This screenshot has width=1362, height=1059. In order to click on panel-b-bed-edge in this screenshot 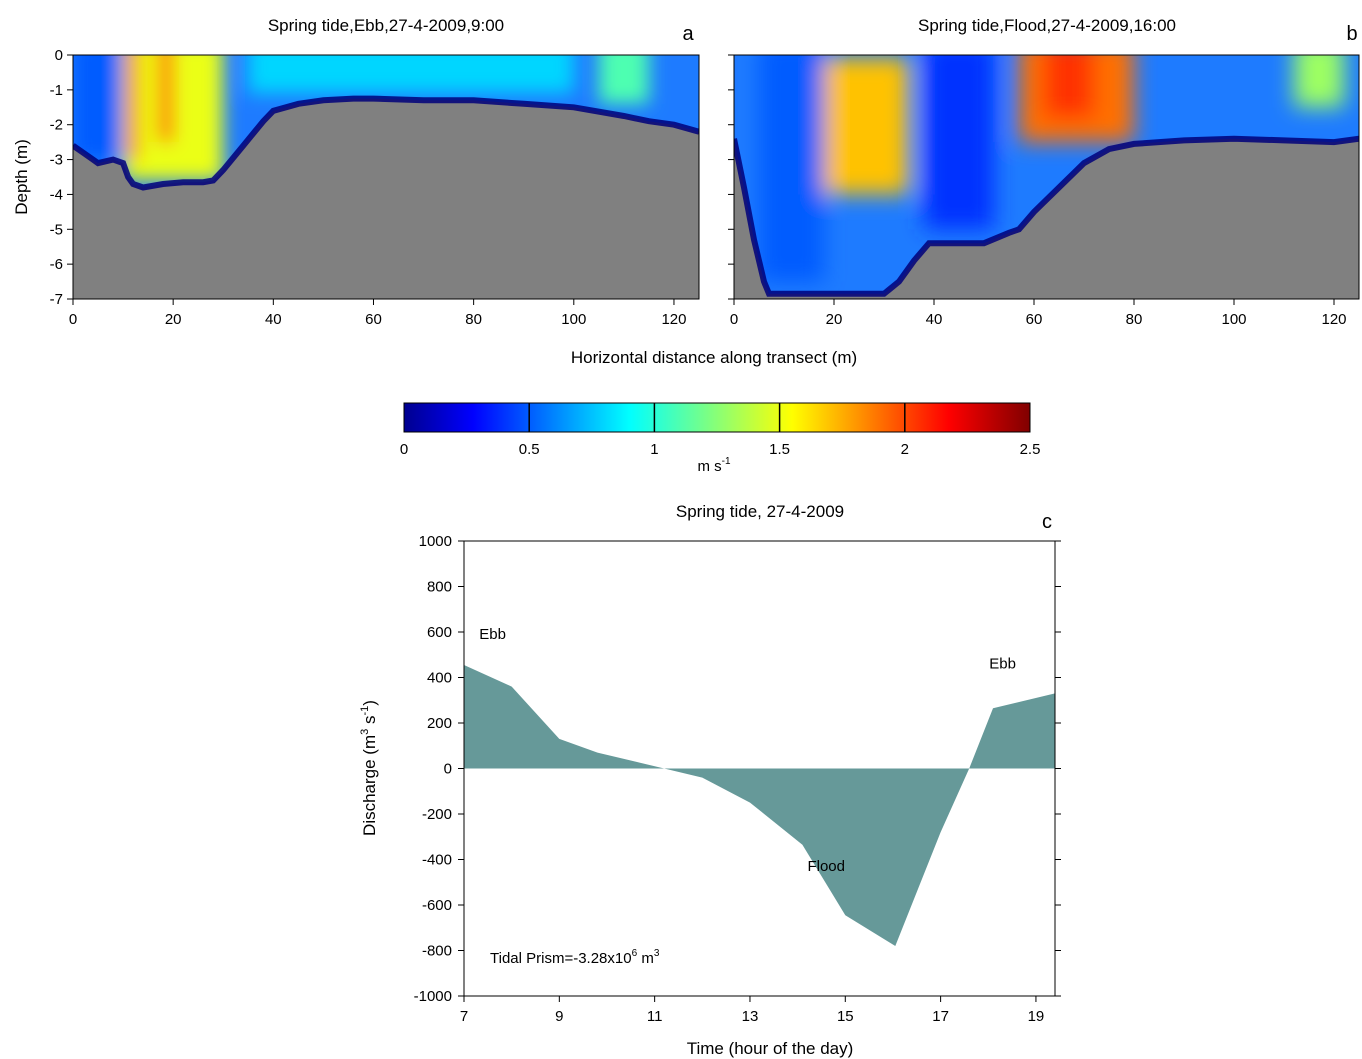, I will do `click(1046, 216)`.